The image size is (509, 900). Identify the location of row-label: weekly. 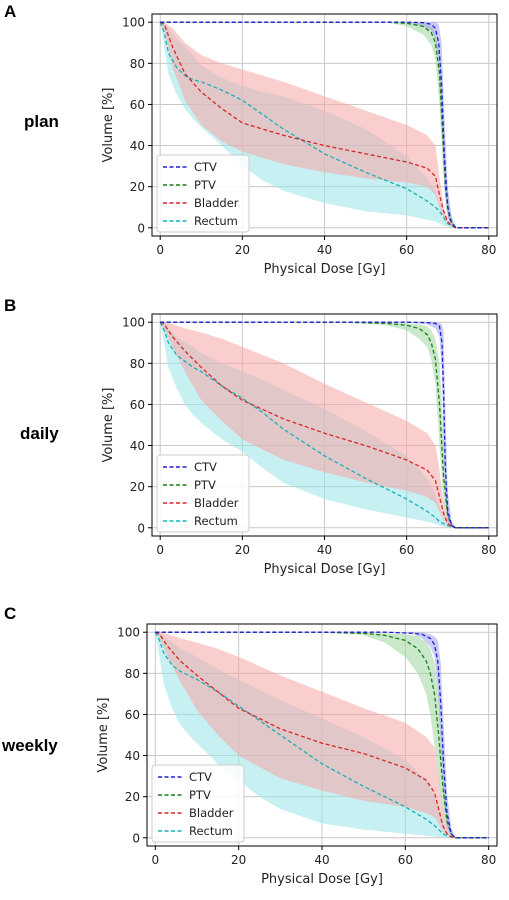
(30, 745).